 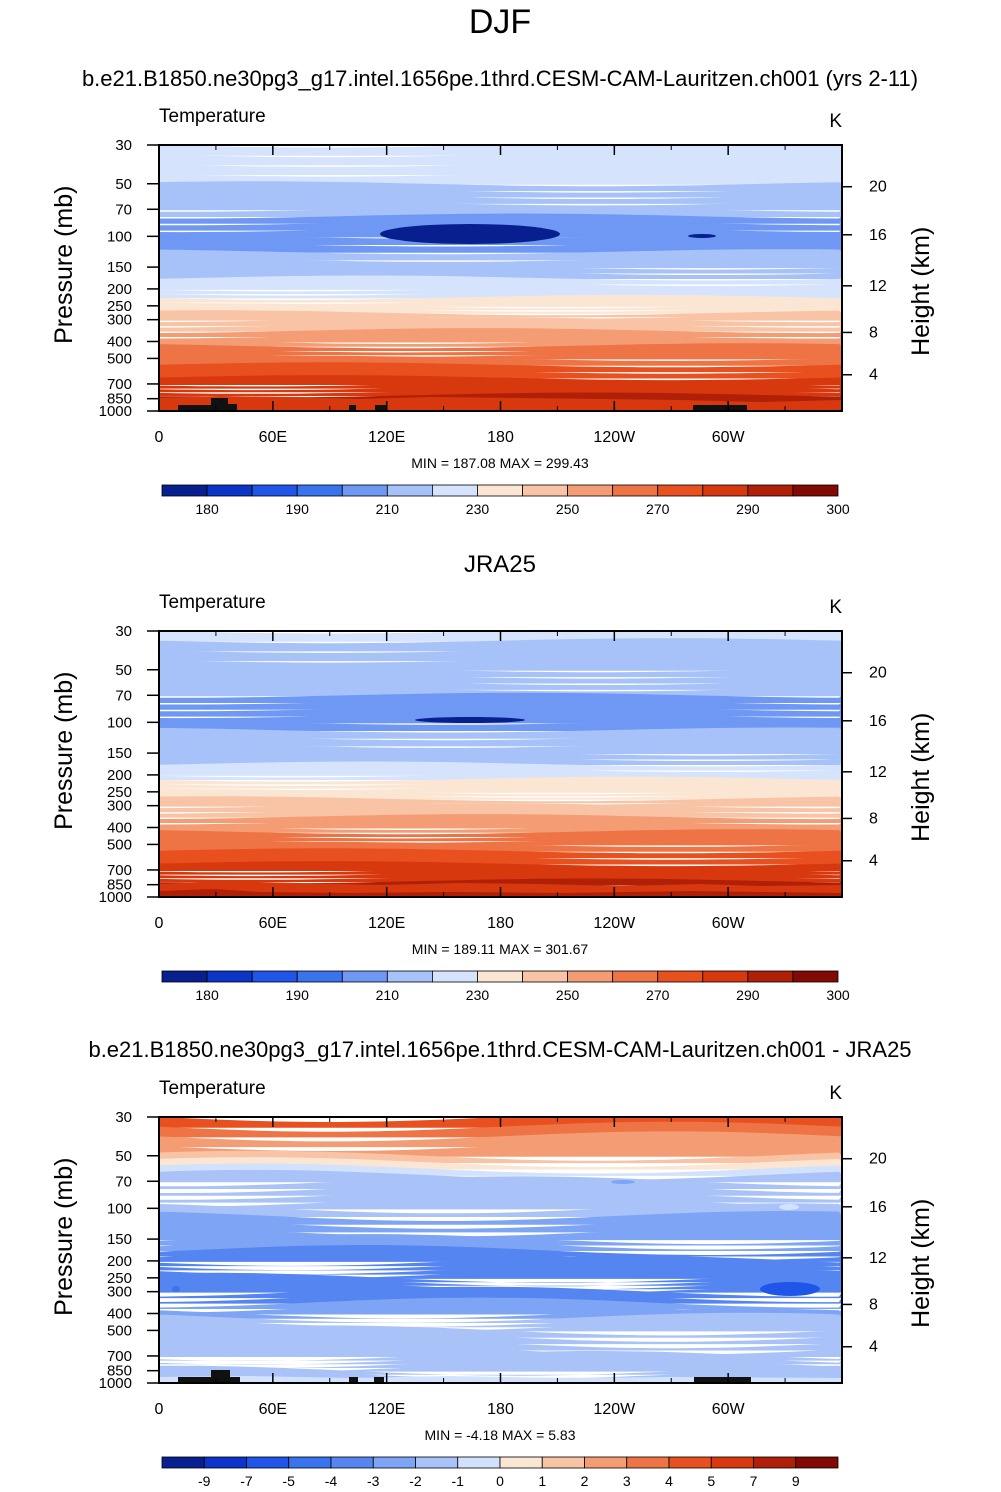 What do you see at coordinates (878, 721) in the screenshot?
I see `height-tick-label: 16` at bounding box center [878, 721].